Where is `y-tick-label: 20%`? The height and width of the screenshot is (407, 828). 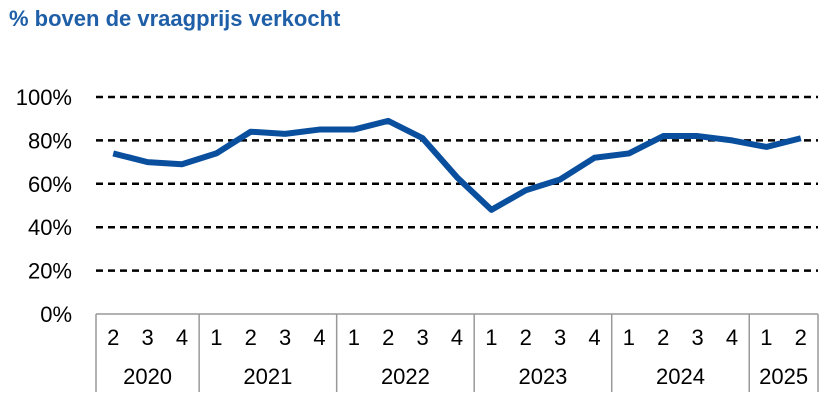 y-tick-label: 20% is located at coordinates (50, 271).